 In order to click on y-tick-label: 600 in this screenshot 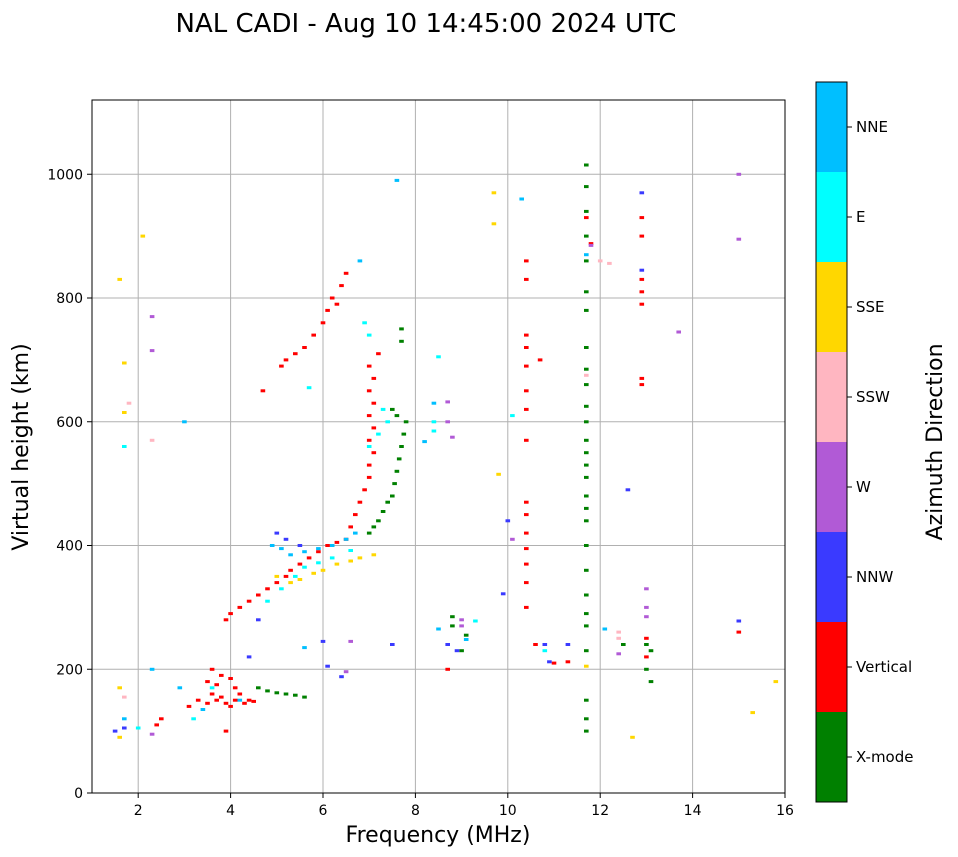, I will do `click(69, 423)`.